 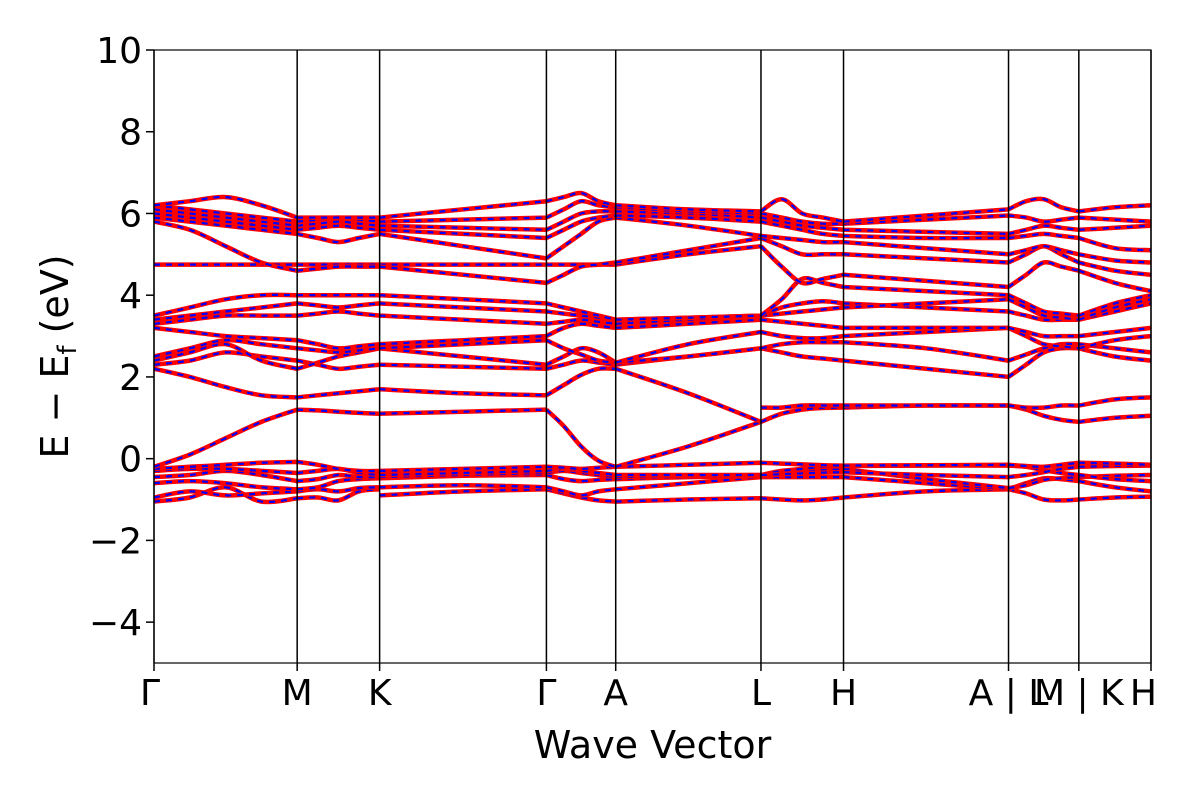 What do you see at coordinates (652, 299) in the screenshot?
I see `band-15-dashed` at bounding box center [652, 299].